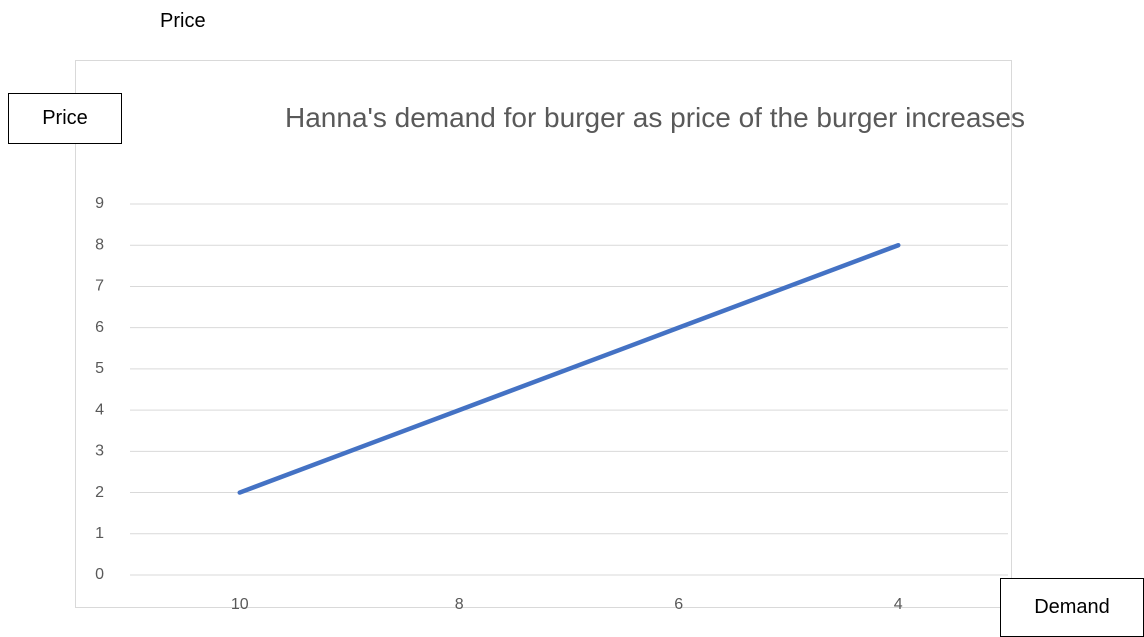 This screenshot has width=1144, height=637. I want to click on y-tick-label: 5, so click(99, 368).